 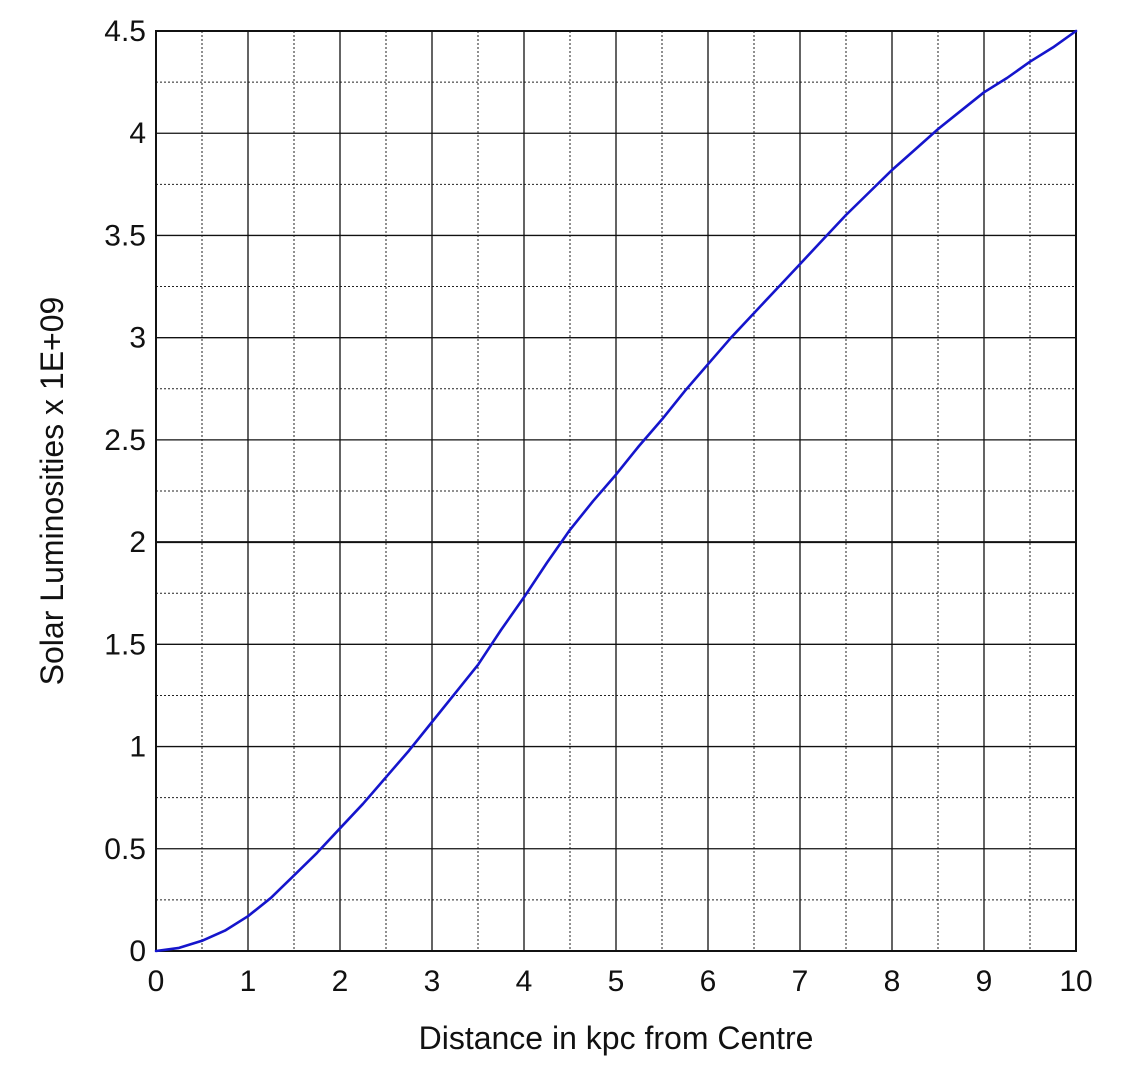 I want to click on x-tick-label: 4, so click(x=524, y=981).